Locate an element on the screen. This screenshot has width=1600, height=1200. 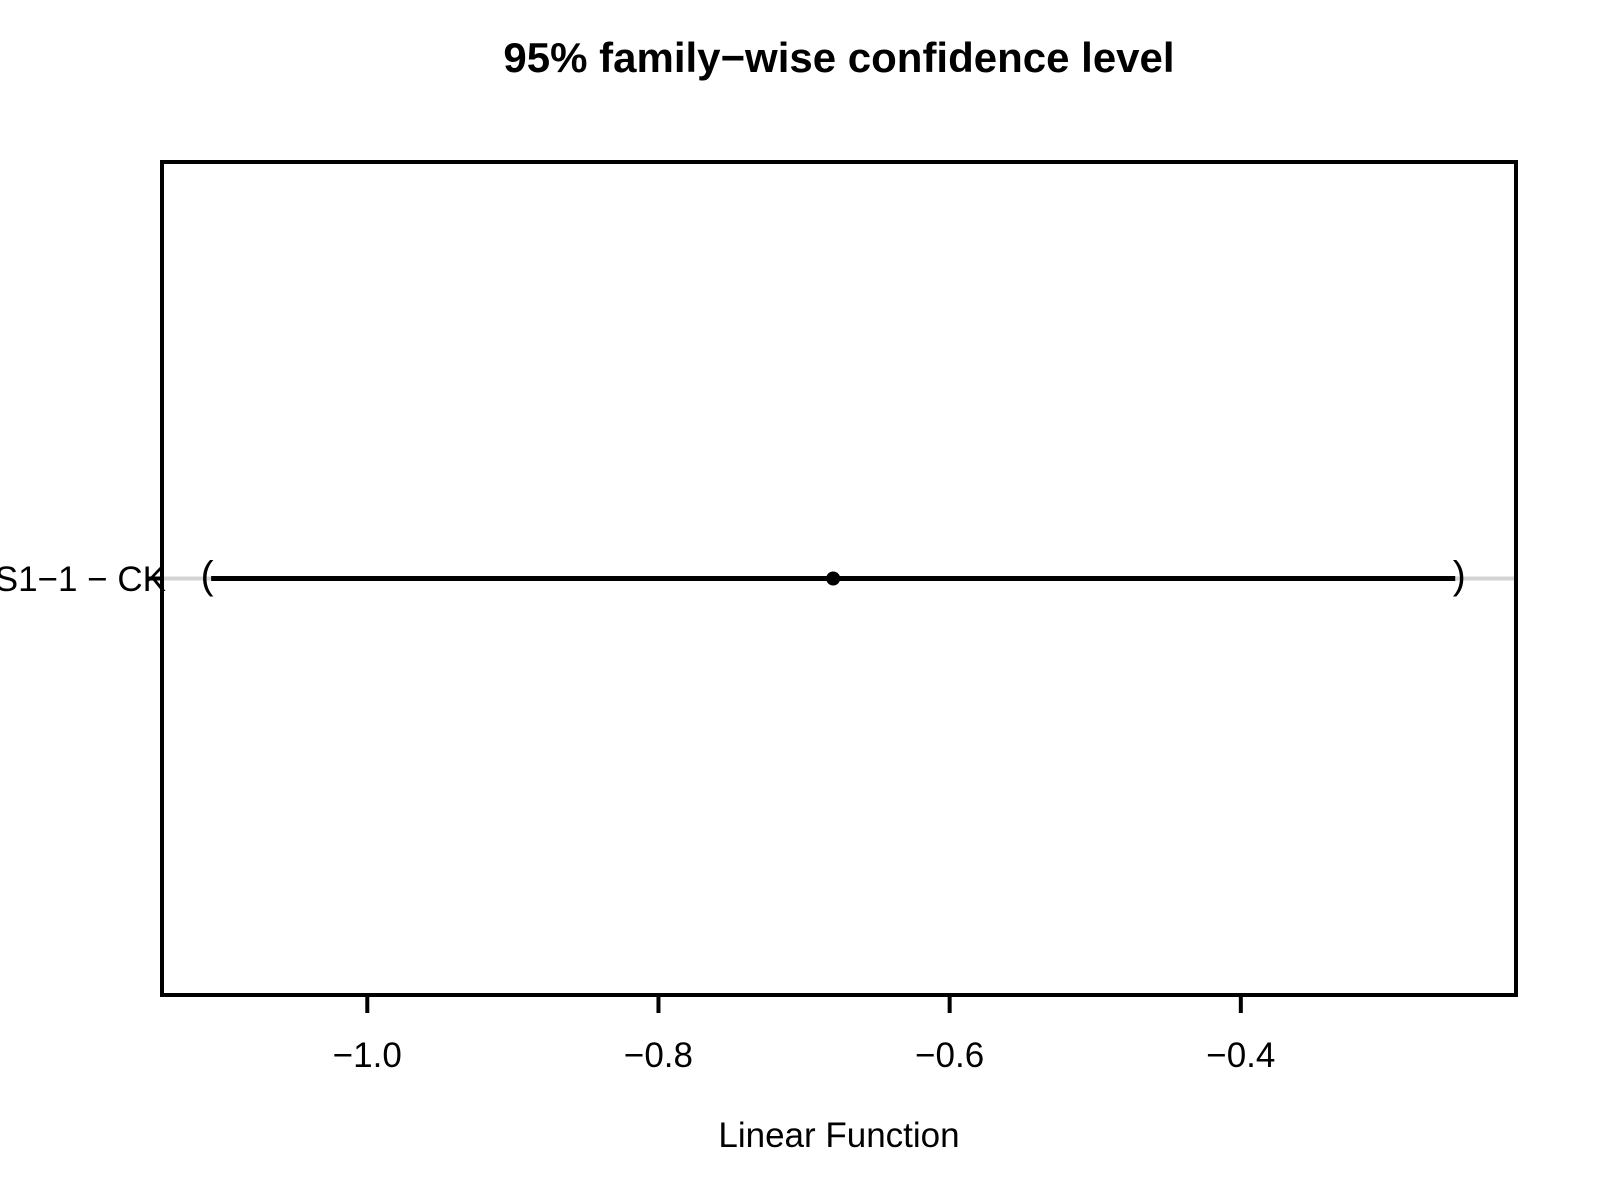
estimate-point is located at coordinates (833, 578).